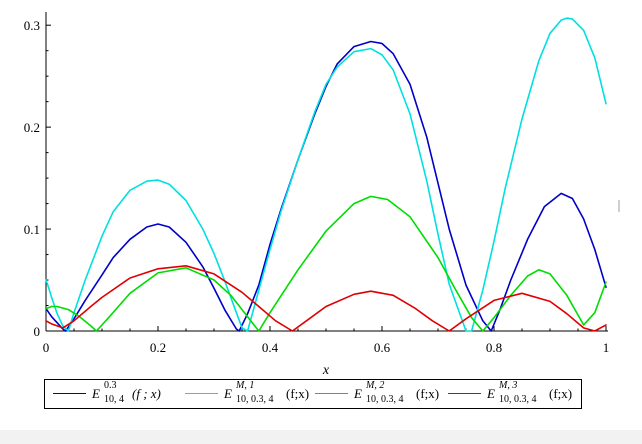 The width and height of the screenshot is (642, 444). What do you see at coordinates (32, 127) in the screenshot?
I see `y-tick-label: 0.2` at bounding box center [32, 127].